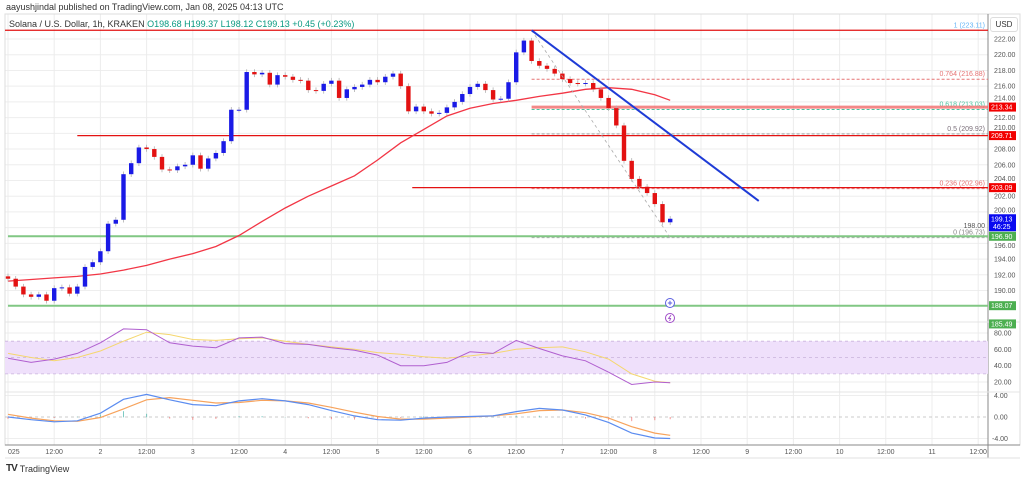  I want to click on price-axis-label: 220.00, so click(1005, 55).